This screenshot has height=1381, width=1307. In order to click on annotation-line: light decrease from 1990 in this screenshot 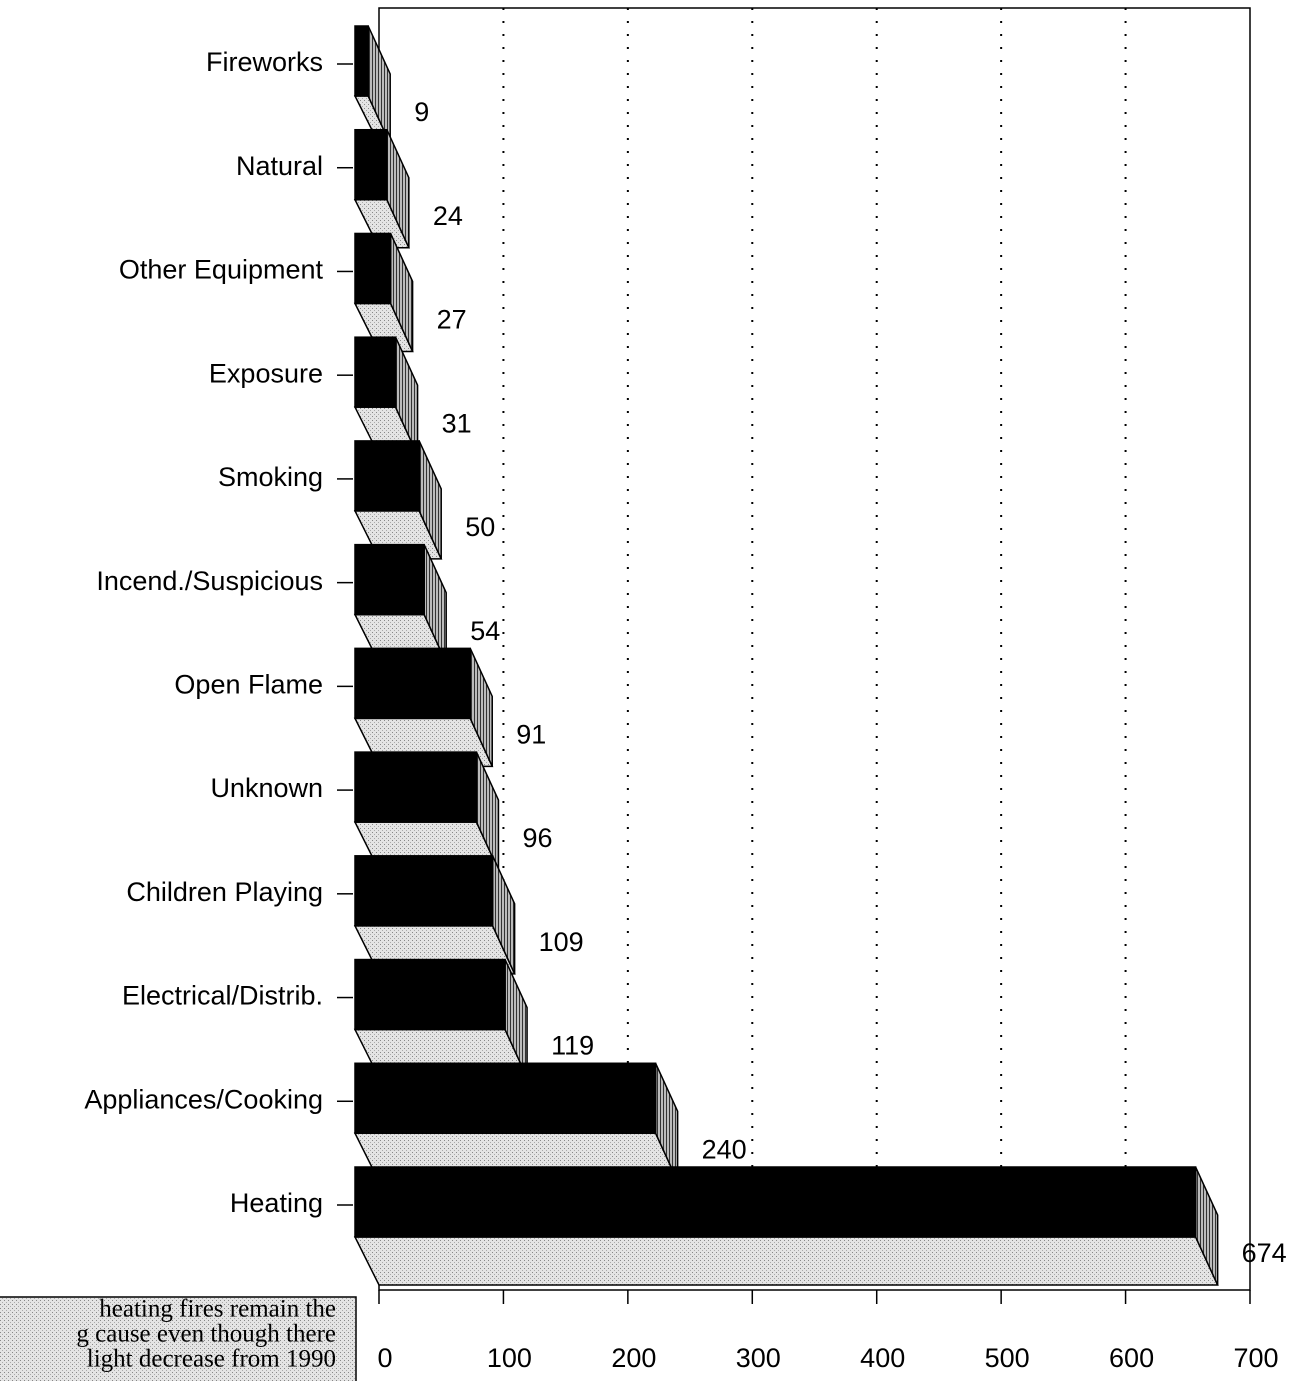, I will do `click(211, 1359)`.